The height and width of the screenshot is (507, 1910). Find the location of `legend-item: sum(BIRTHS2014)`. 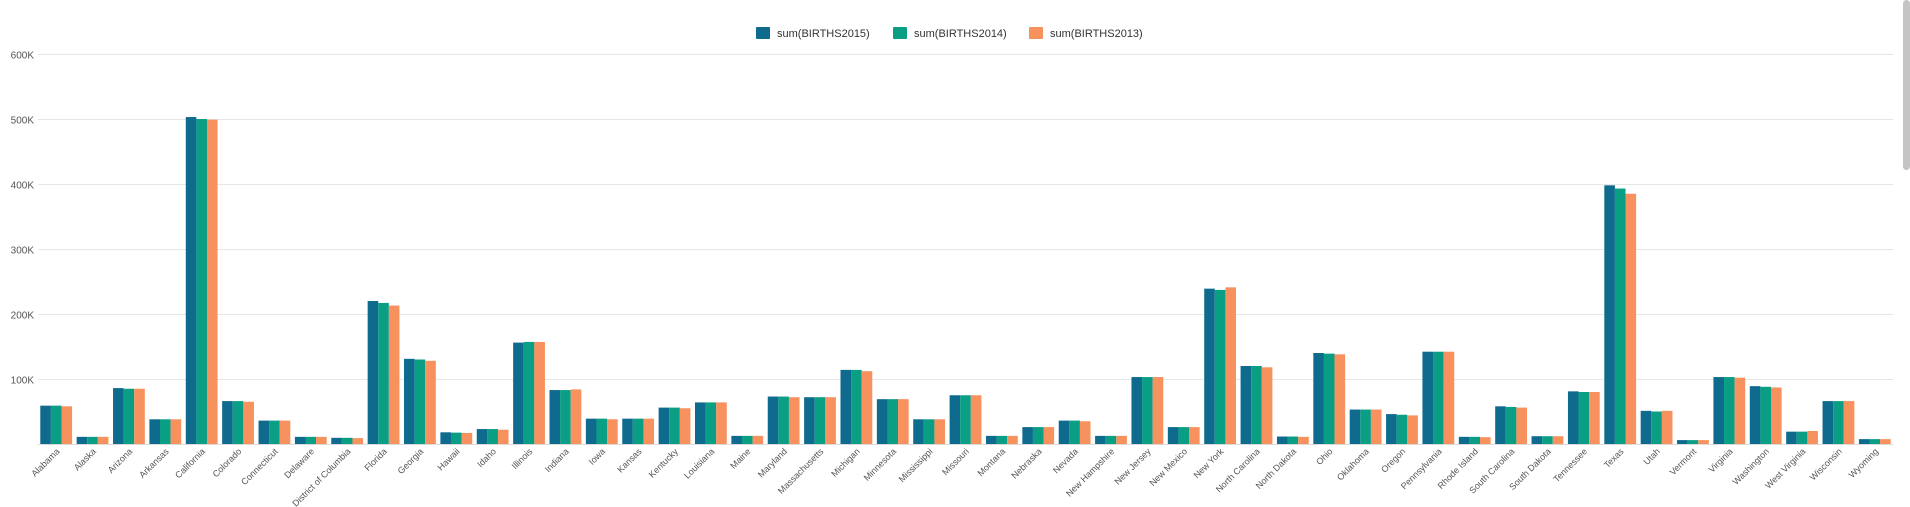

legend-item: sum(BIRTHS2014) is located at coordinates (950, 33).